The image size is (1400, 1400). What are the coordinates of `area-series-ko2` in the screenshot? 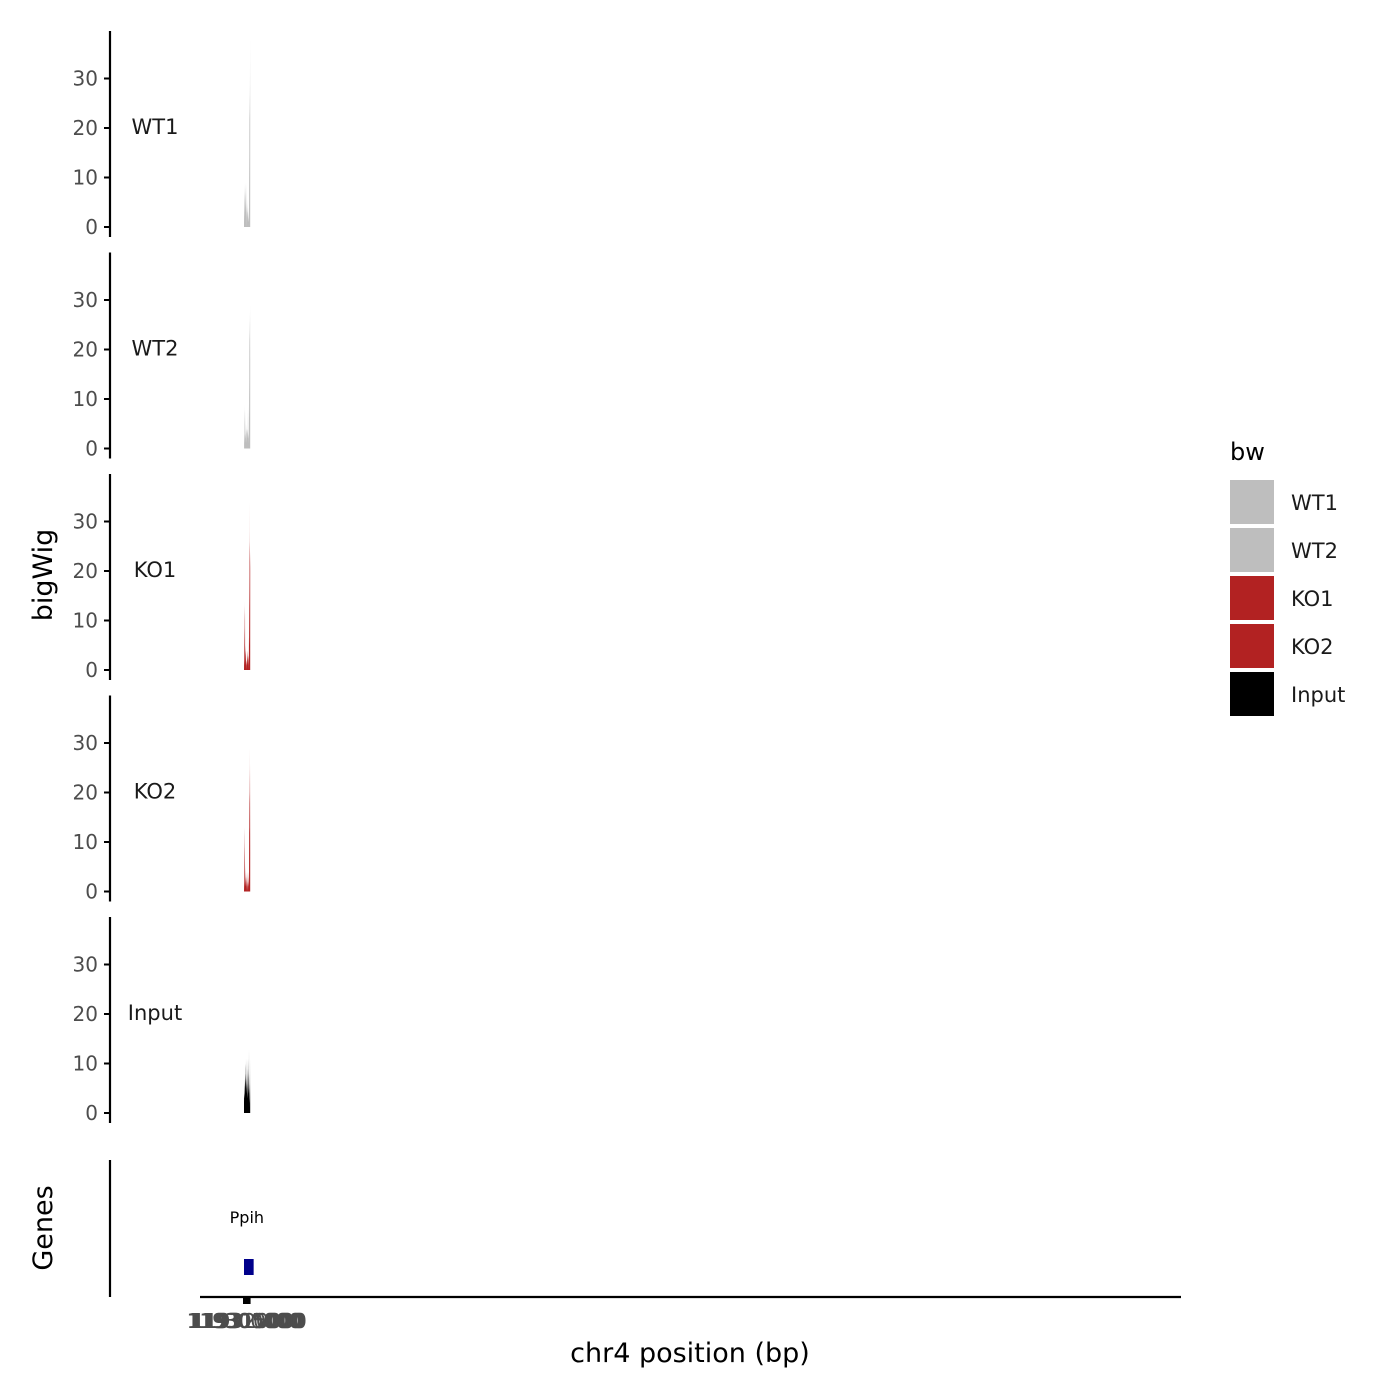 It's located at (247, 820).